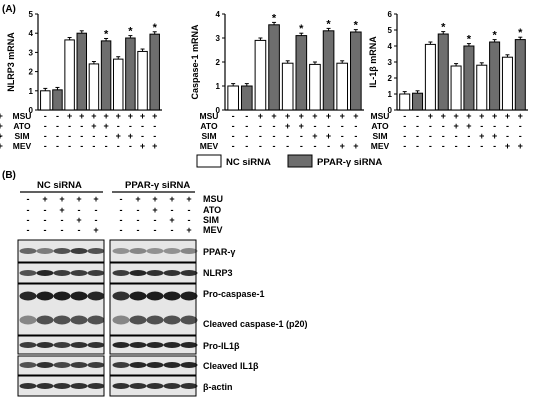 The height and width of the screenshot is (402, 550). I want to click on condition-label: MEV, so click(22, 146).